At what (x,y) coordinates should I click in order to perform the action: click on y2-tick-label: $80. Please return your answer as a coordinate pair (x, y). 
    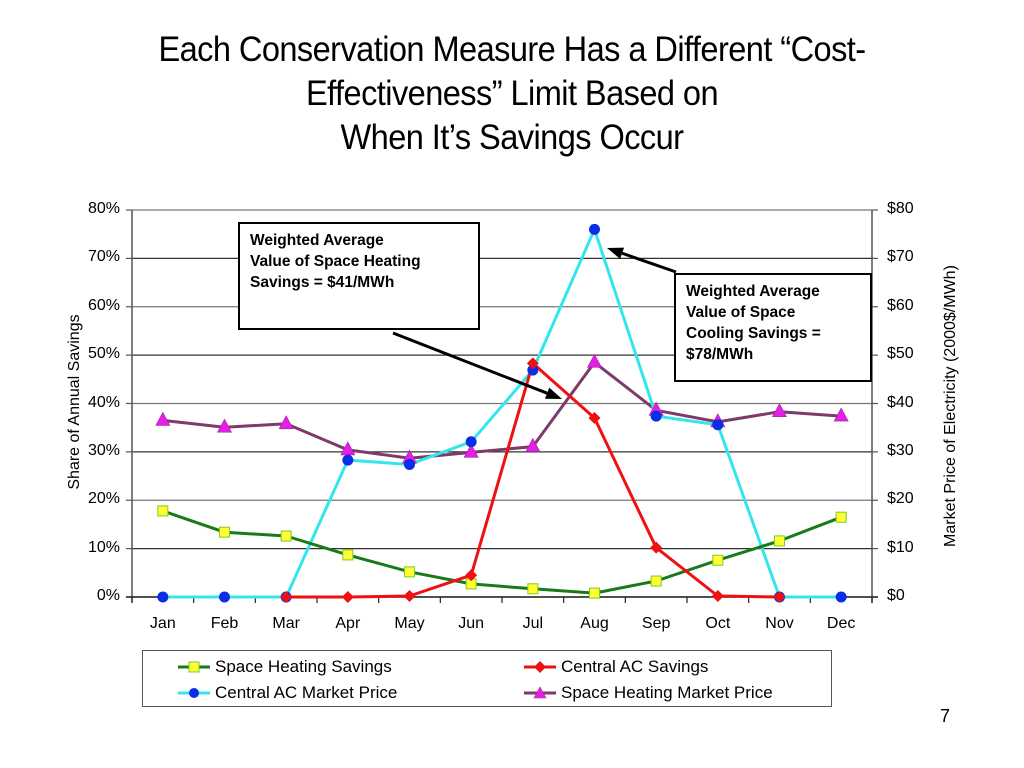
    Looking at the image, I should click on (900, 208).